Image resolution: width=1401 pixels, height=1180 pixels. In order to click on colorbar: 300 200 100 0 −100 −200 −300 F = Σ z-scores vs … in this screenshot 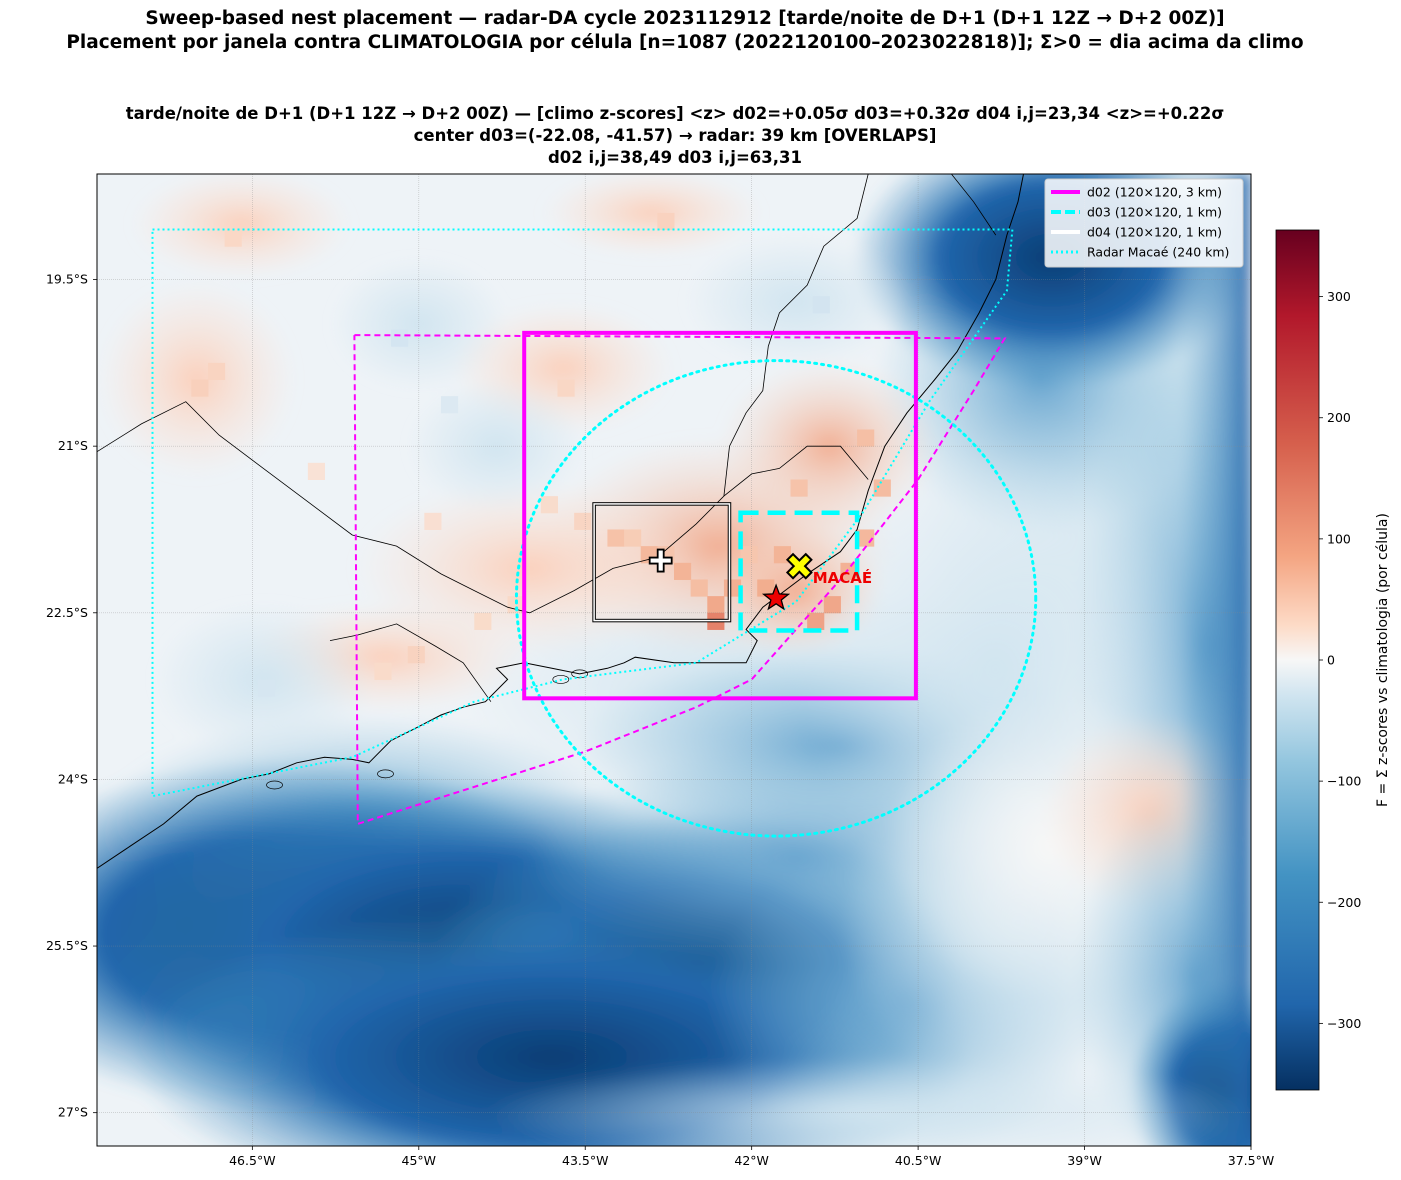, I will do `click(1333, 660)`.